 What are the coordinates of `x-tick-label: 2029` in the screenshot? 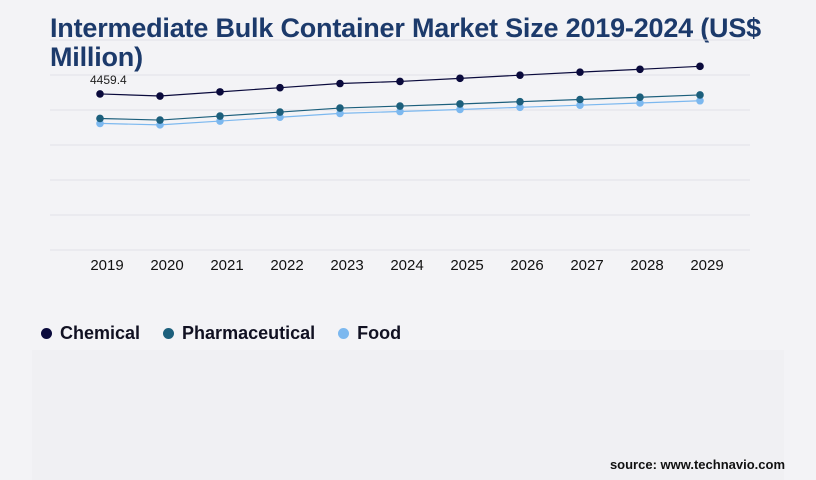 It's located at (706, 265).